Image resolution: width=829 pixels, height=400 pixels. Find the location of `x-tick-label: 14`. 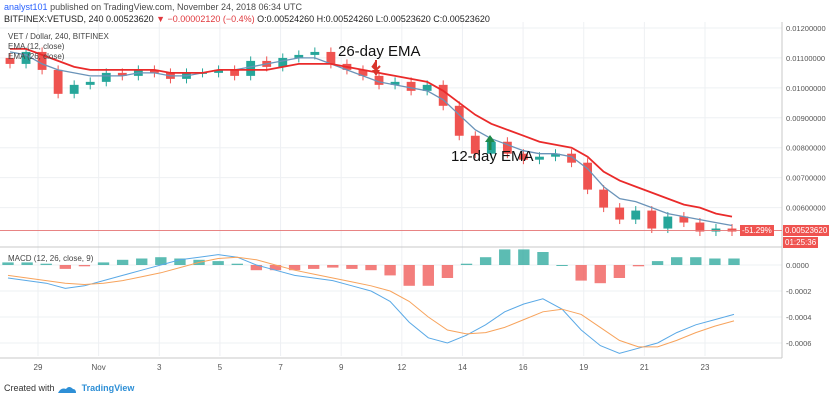

x-tick-label: 14 is located at coordinates (462, 367).